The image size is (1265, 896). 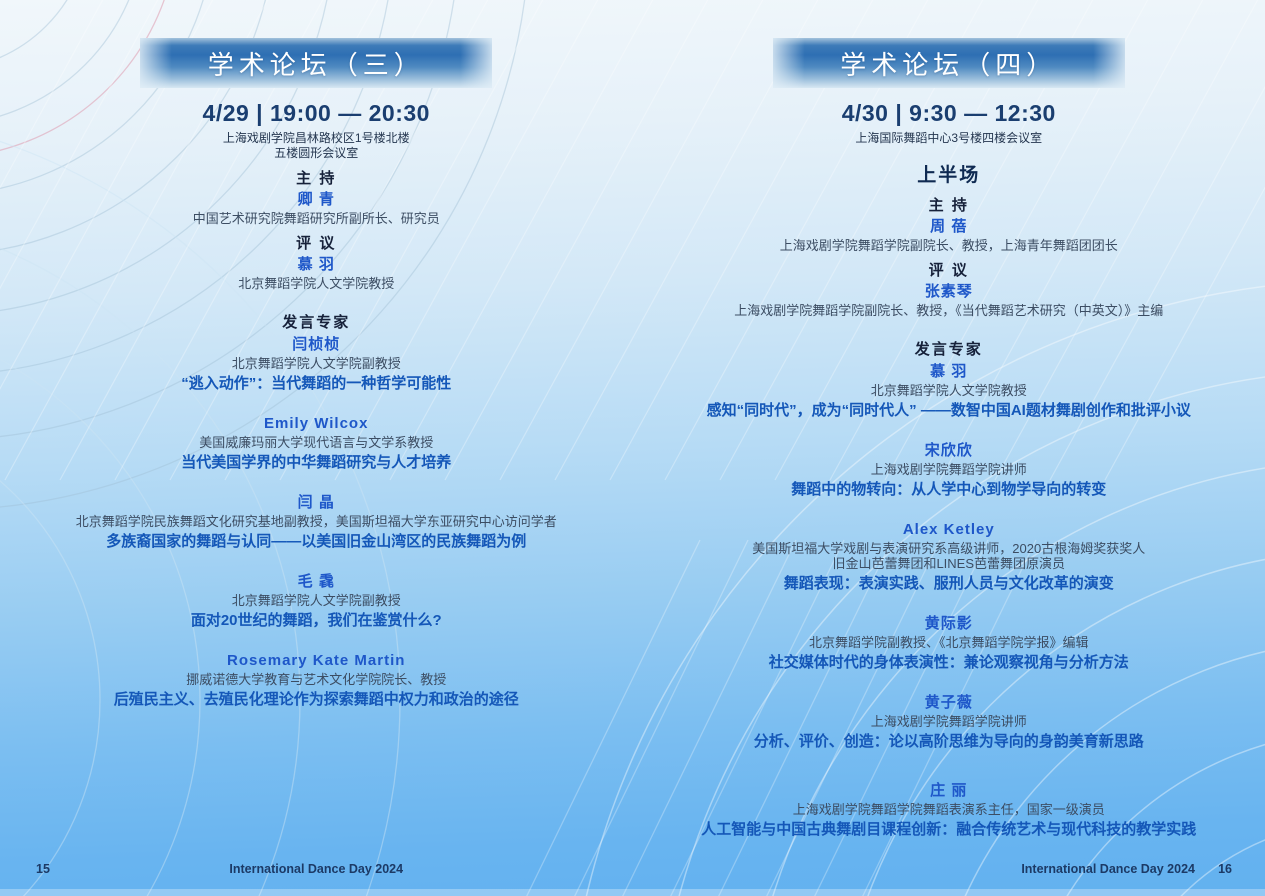 I want to click on session-venue: 上海戏剧学院昌林路校区1号楼北楼 五楼圆形会议室, so click(x=316, y=145).